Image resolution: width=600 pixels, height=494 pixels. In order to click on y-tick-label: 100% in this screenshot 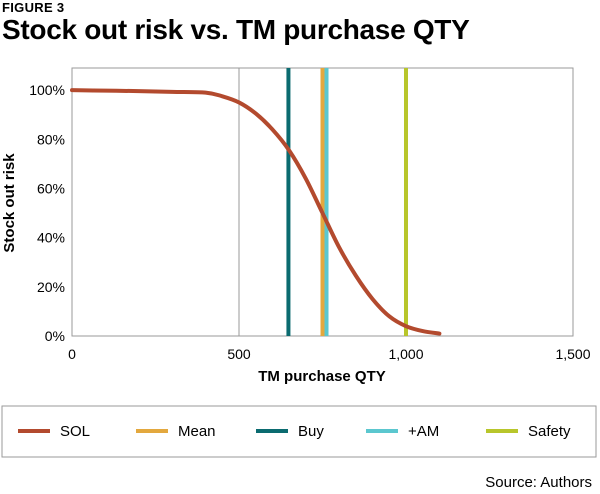, I will do `click(47, 90)`.